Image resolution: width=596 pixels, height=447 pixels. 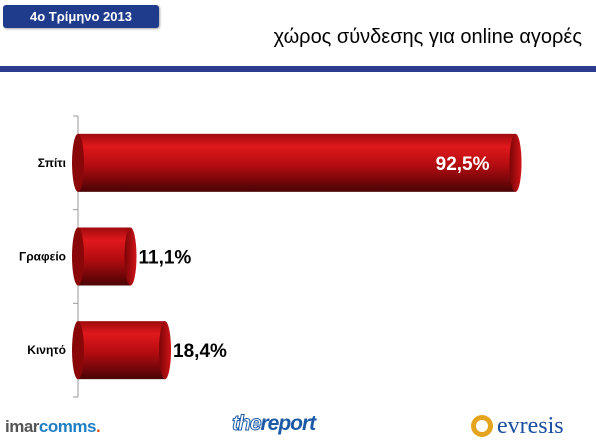 I want to click on thereport-logo: thereport, so click(x=274, y=424).